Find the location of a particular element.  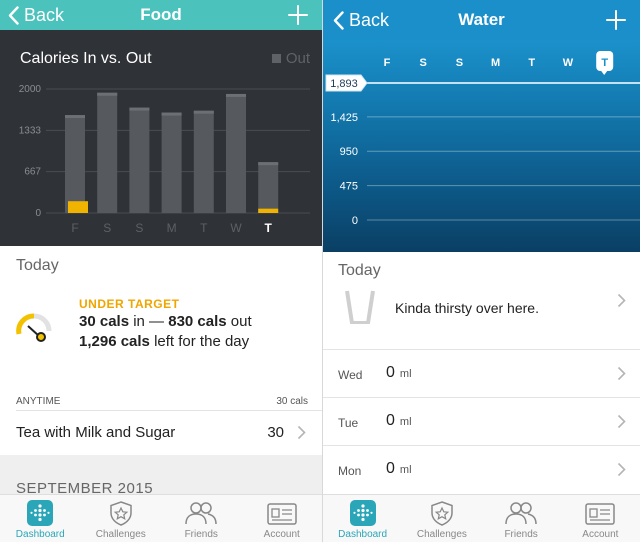

tab-bar: Dashboard Challenges Friends is located at coordinates (481, 518).